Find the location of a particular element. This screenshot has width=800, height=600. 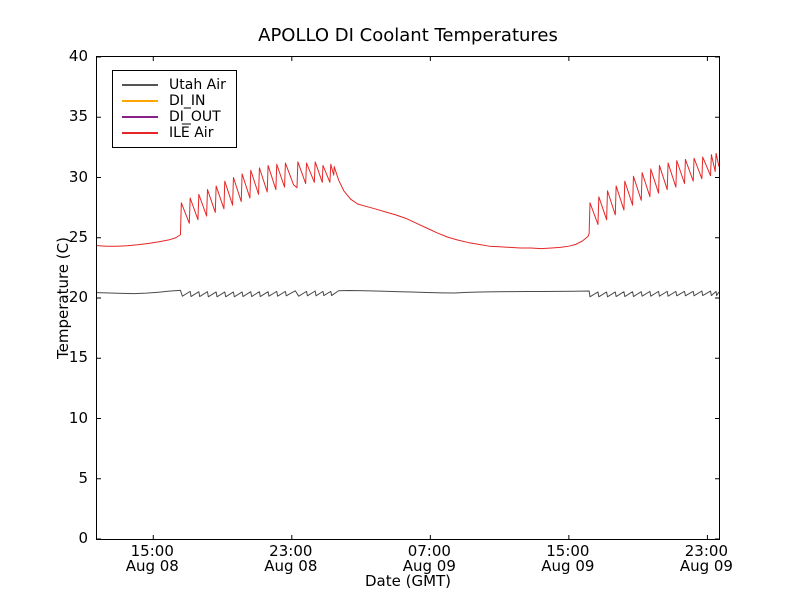

legend-label-di-out: DI_OUT is located at coordinates (195, 117).